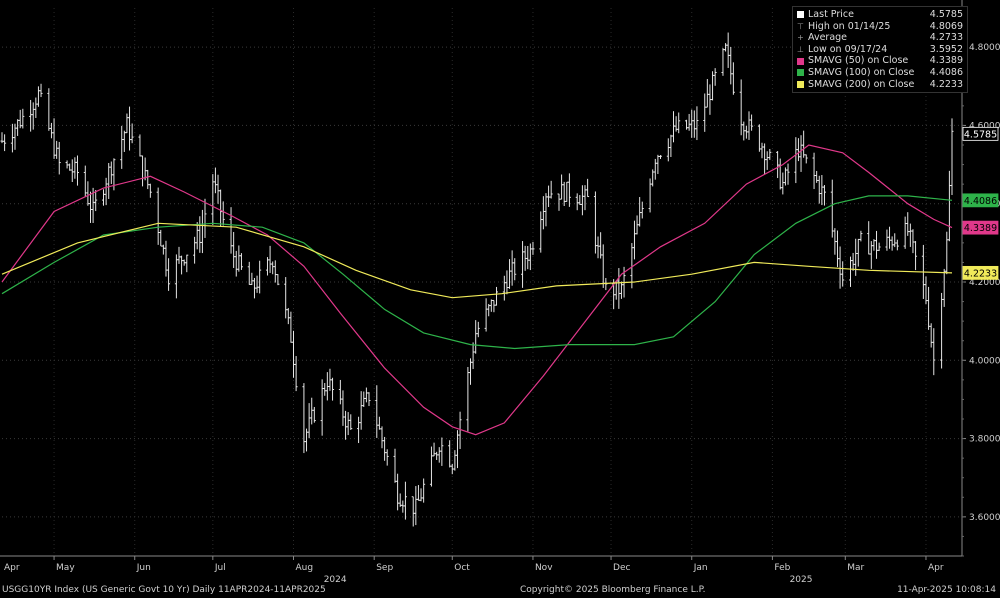  Describe the element at coordinates (984, 48) in the screenshot. I see `y-tick-label: 4.8000` at that location.